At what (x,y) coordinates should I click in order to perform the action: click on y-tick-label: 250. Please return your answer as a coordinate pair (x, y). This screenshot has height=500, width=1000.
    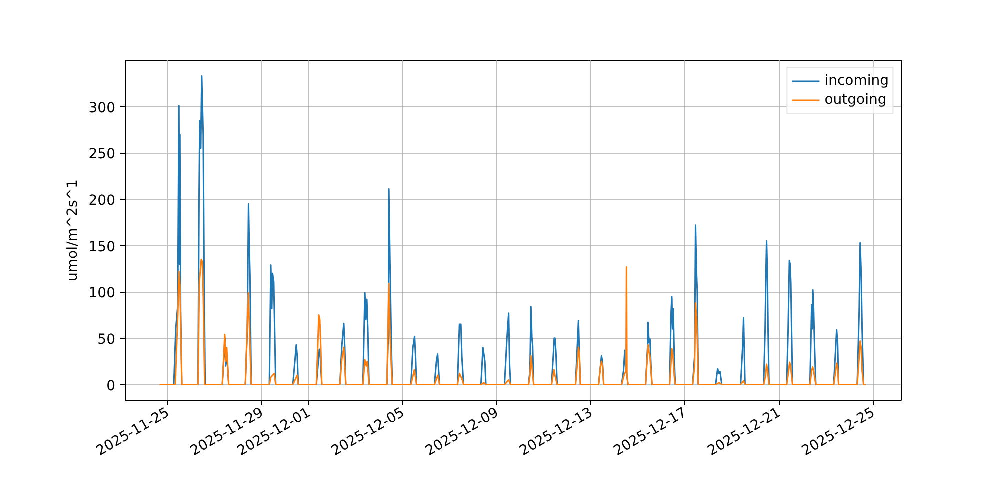
    Looking at the image, I should click on (102, 154).